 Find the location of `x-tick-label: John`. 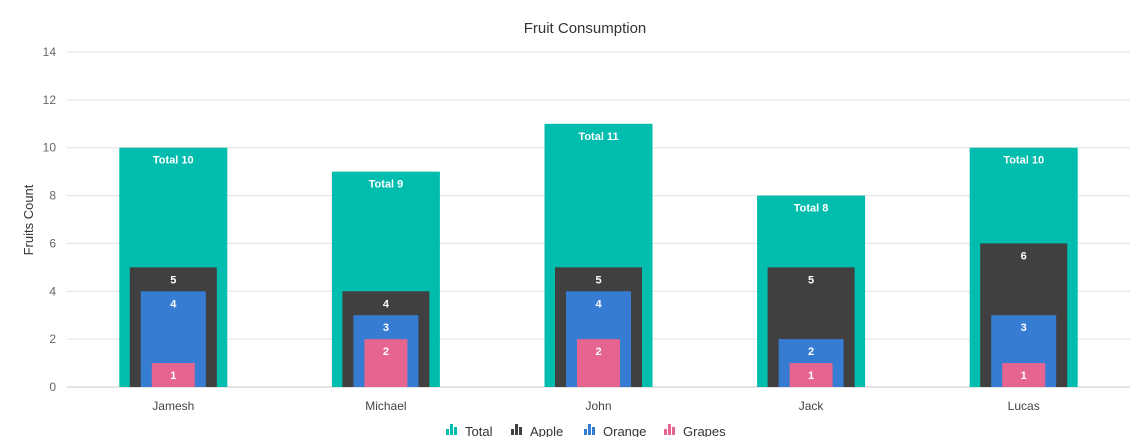

x-tick-label: John is located at coordinates (598, 406).